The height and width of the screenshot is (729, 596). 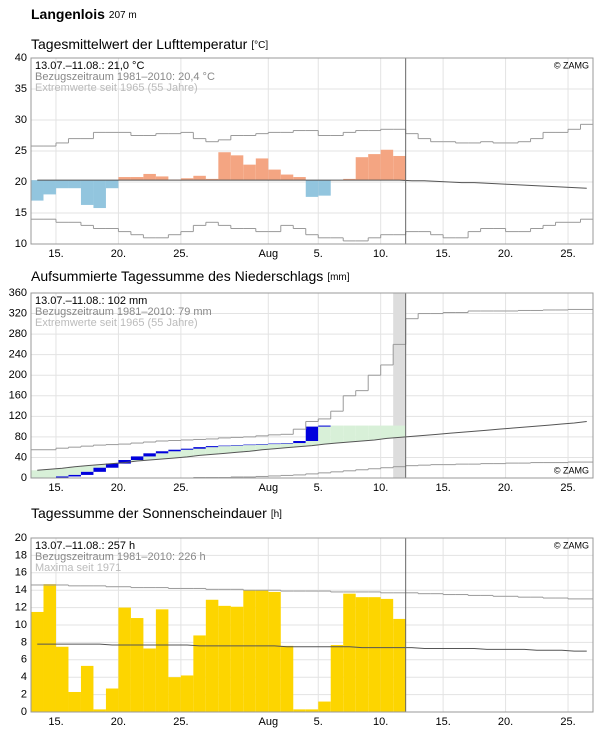 I want to click on chart-unit: [h], so click(x=276, y=514).